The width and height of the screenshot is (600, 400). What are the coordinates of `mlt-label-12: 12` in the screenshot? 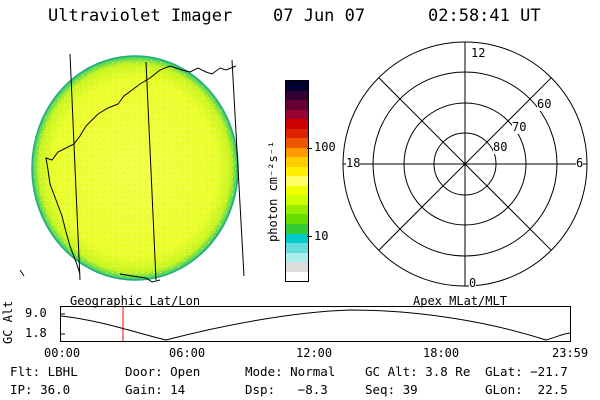 It's located at (478, 53).